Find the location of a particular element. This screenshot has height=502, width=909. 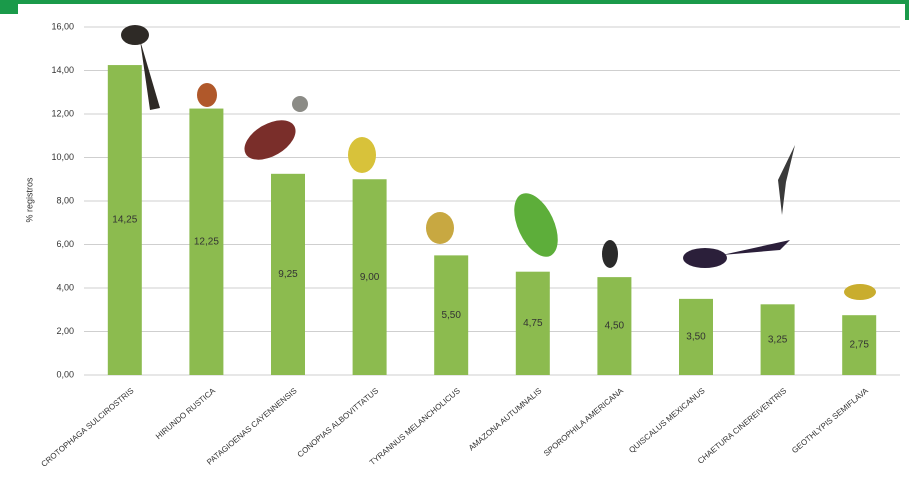

x-tick-label: SPOROPHILA AMERICANA is located at coordinates (584, 422).